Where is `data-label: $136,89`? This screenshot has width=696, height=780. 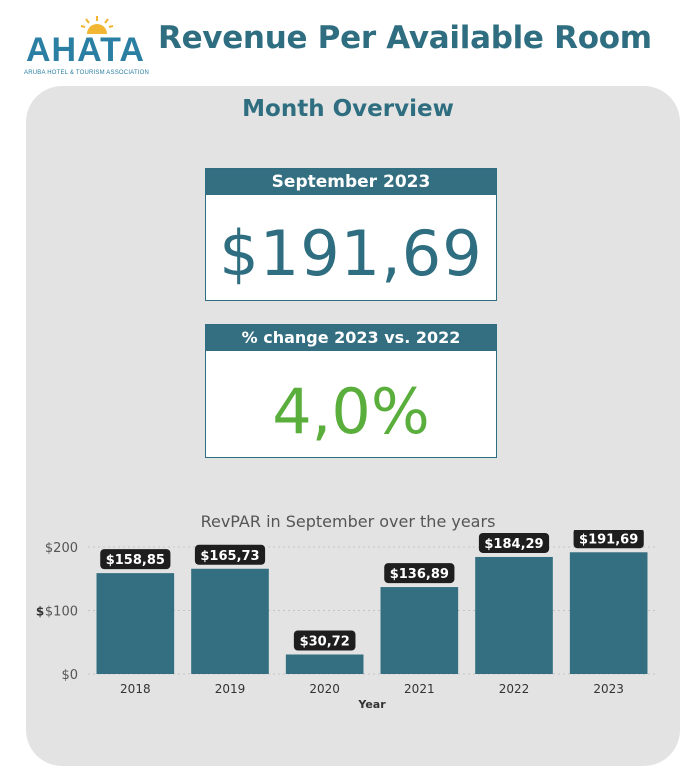 data-label: $136,89 is located at coordinates (419, 574).